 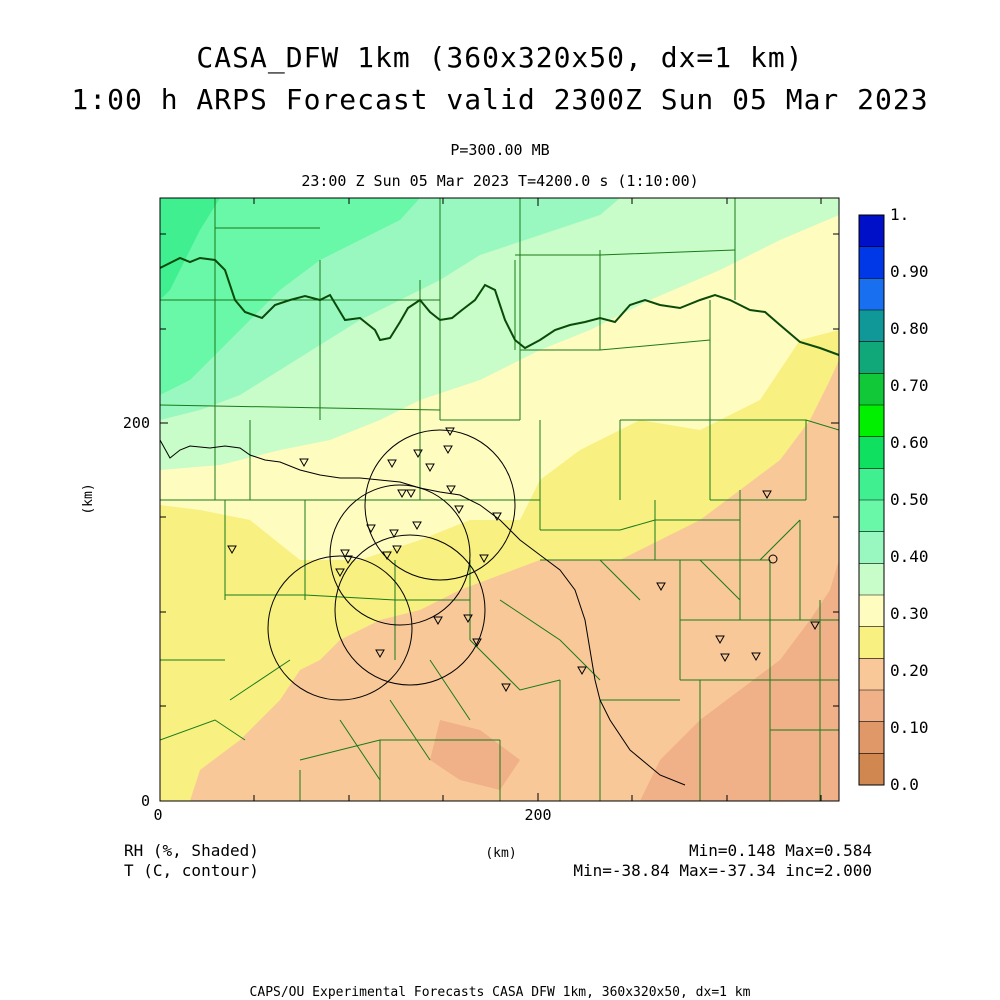 I want to click on colorbar-label: 0.80, so click(x=909, y=328).